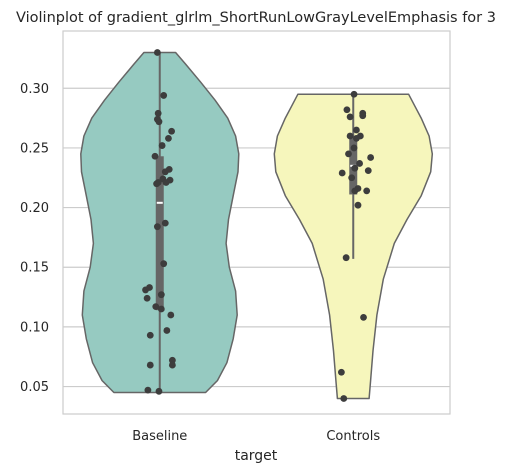 This screenshot has height=473, width=513. Describe the element at coordinates (34, 89) in the screenshot. I see `y-tick-label: 0.30` at that location.